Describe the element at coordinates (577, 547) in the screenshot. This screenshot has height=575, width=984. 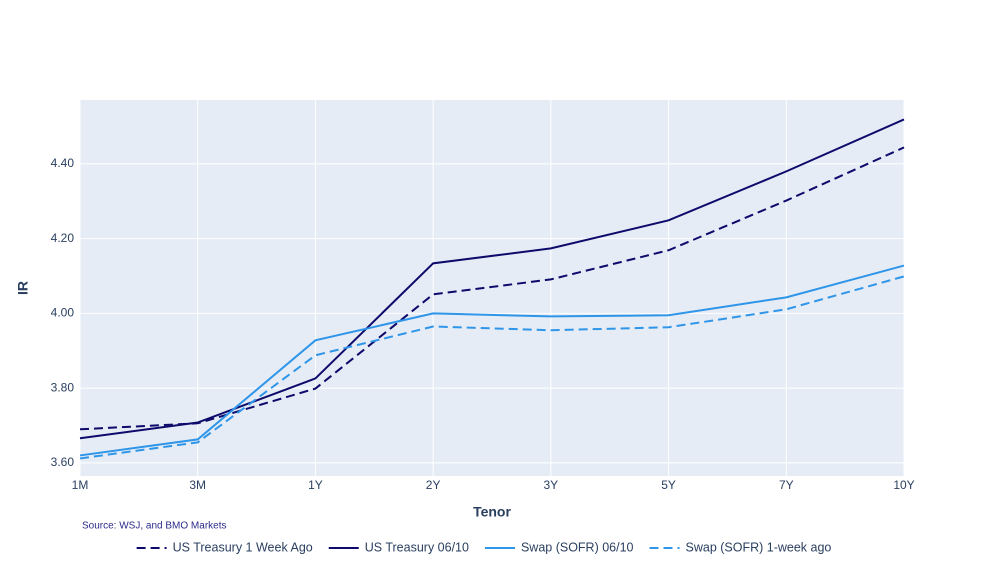
I see `legend-label: Swap (SOFR) 06/10` at that location.